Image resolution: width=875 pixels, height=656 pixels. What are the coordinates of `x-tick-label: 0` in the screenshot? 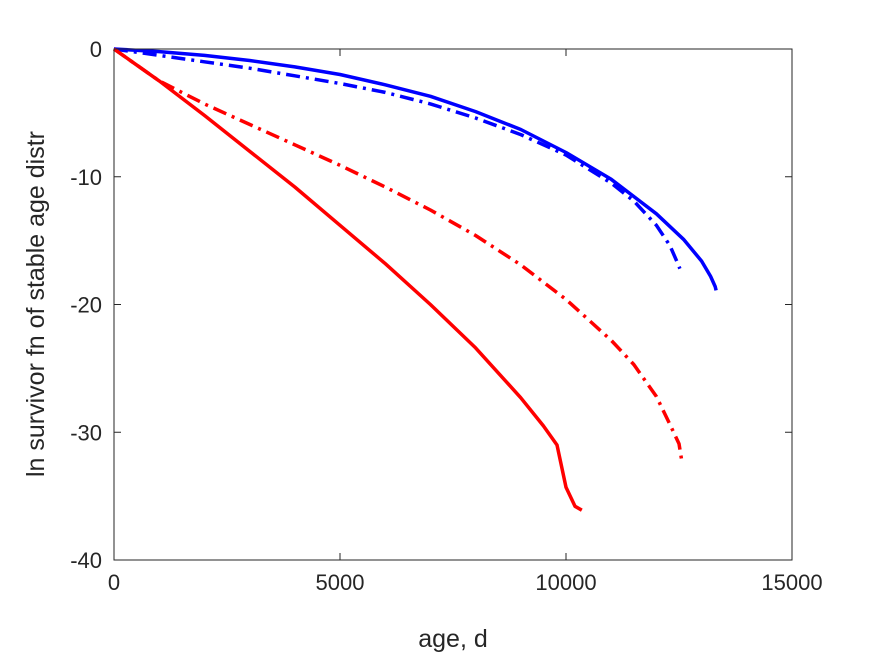 It's located at (114, 582).